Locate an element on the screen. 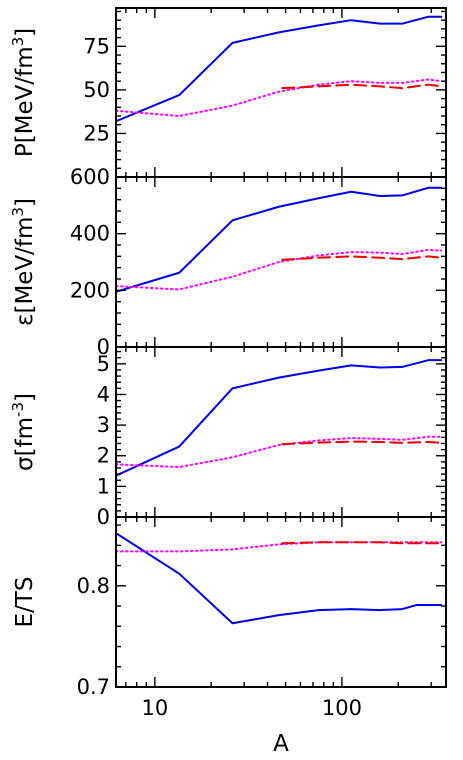 The height and width of the screenshot is (760, 463). y-tick-label: 2 is located at coordinates (103, 456).